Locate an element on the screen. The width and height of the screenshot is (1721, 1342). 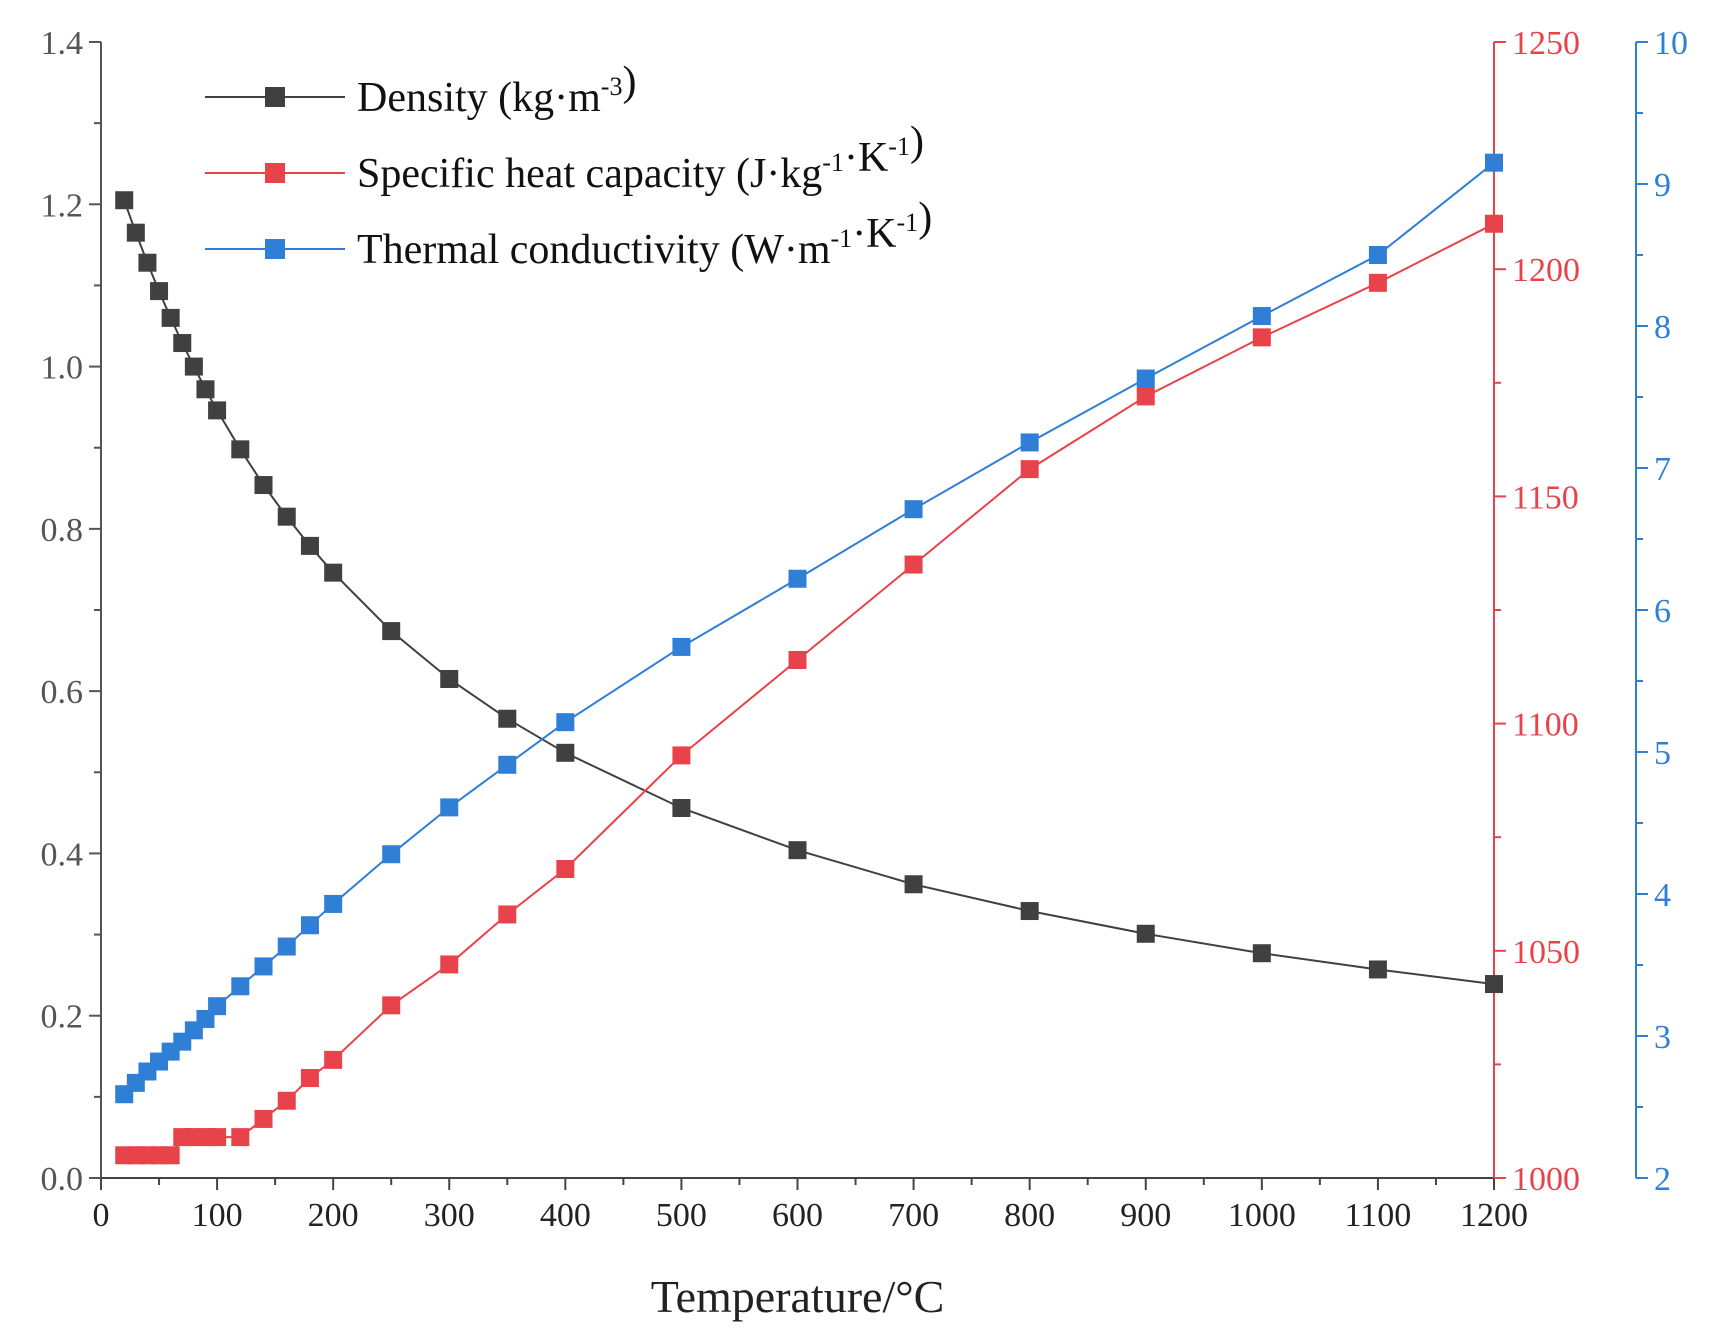
y-left-tick-label: 0.8 is located at coordinates (62, 530).